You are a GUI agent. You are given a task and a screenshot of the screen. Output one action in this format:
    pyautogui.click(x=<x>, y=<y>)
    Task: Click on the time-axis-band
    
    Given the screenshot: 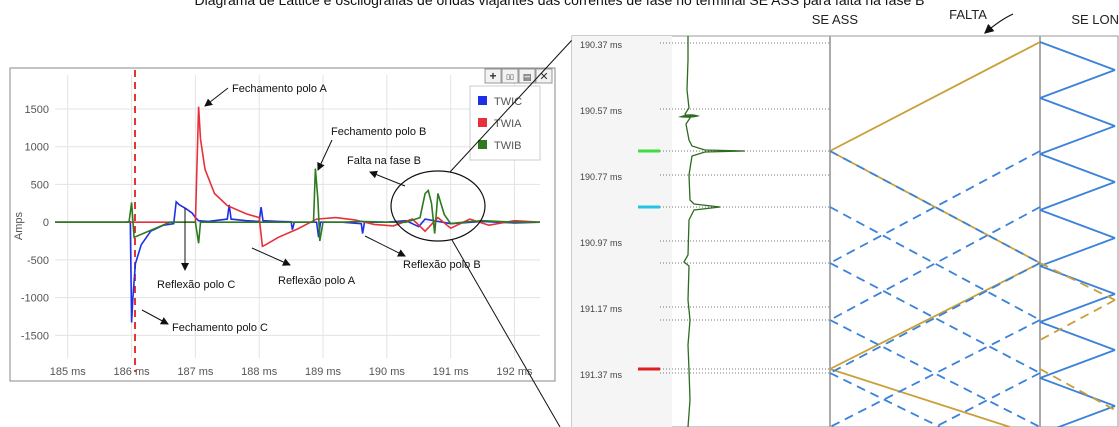 What is the action you would take?
    pyautogui.click(x=622, y=231)
    